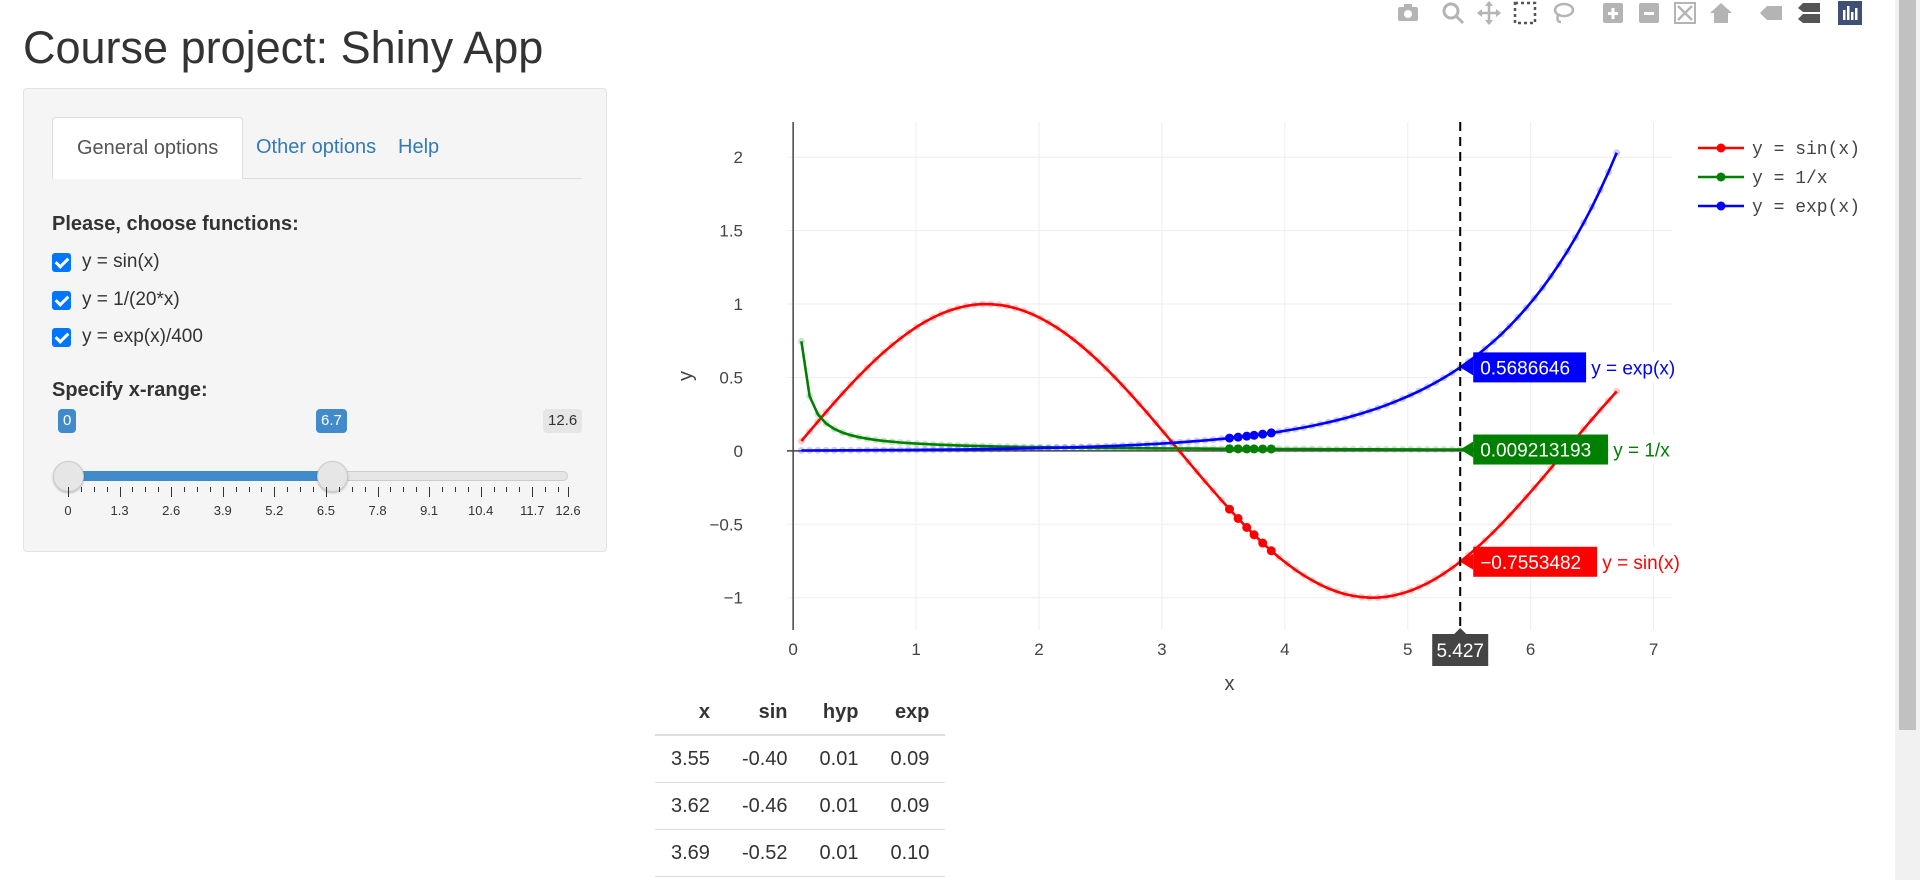 This screenshot has height=880, width=1920. What do you see at coordinates (910, 713) in the screenshot?
I see `column-header-exp: exp` at bounding box center [910, 713].